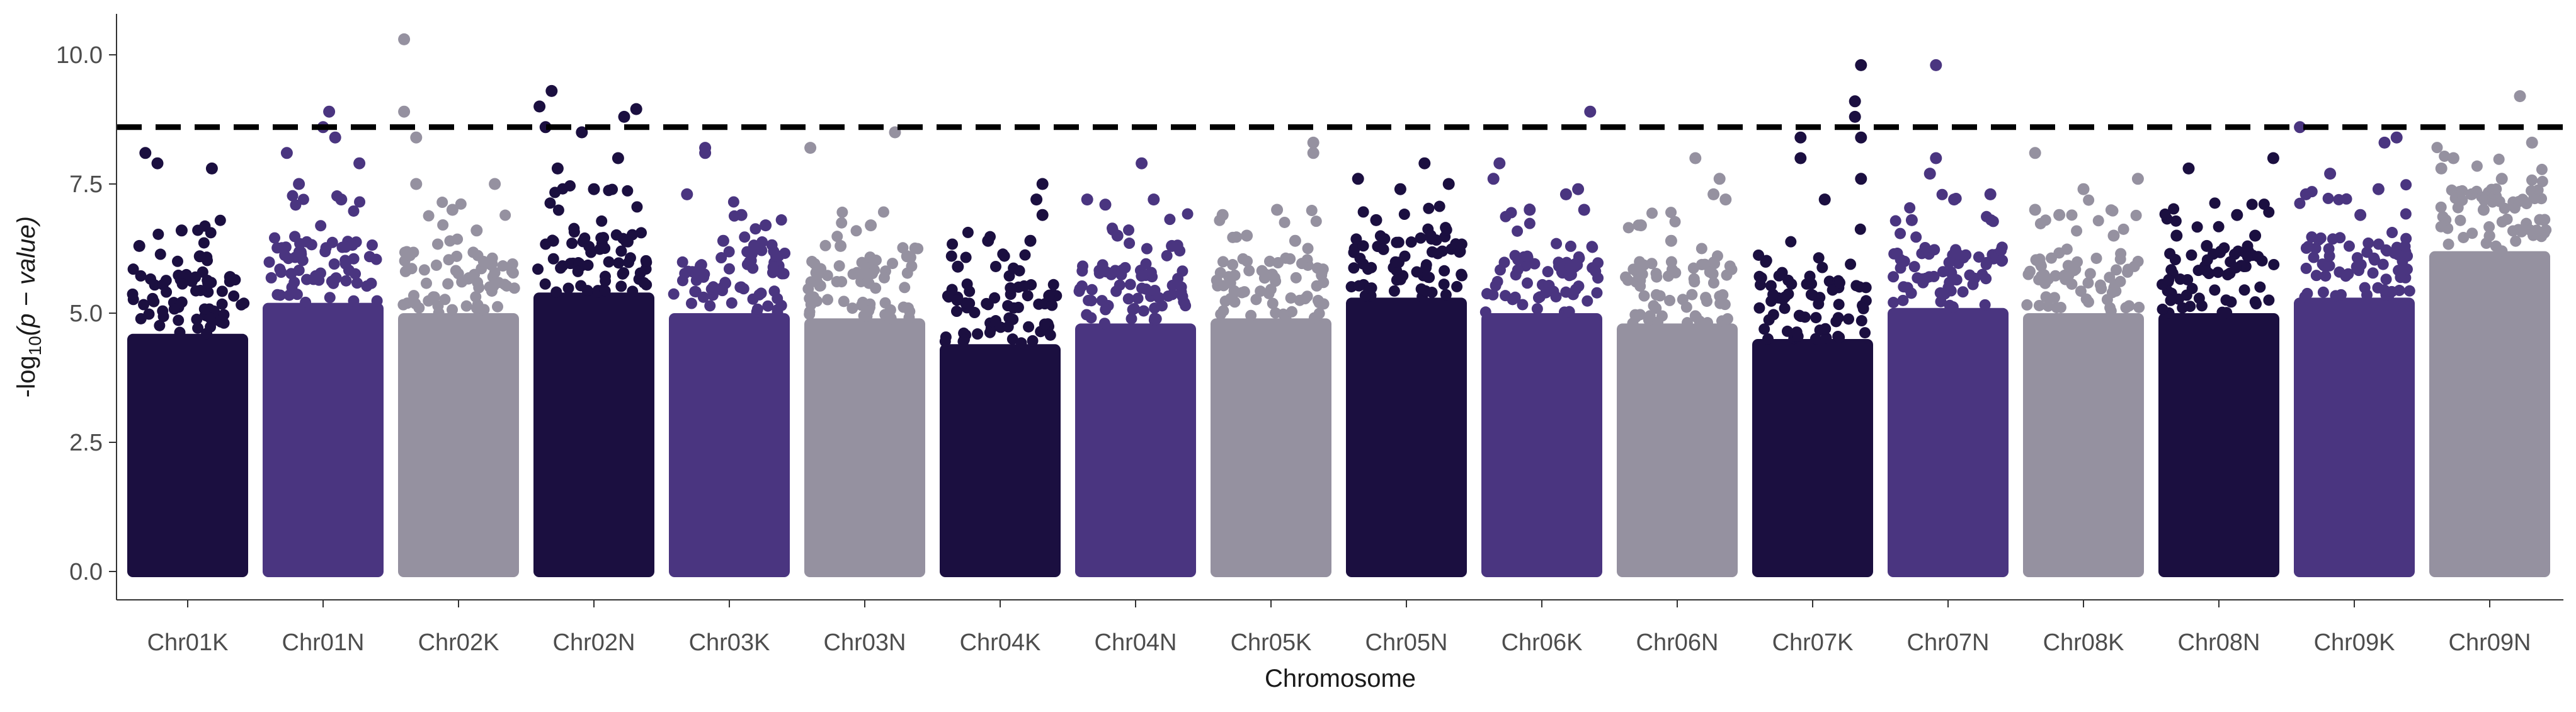 This screenshot has height=712, width=2576. Describe the element at coordinates (323, 439) in the screenshot. I see `point-band-chr01n` at that location.